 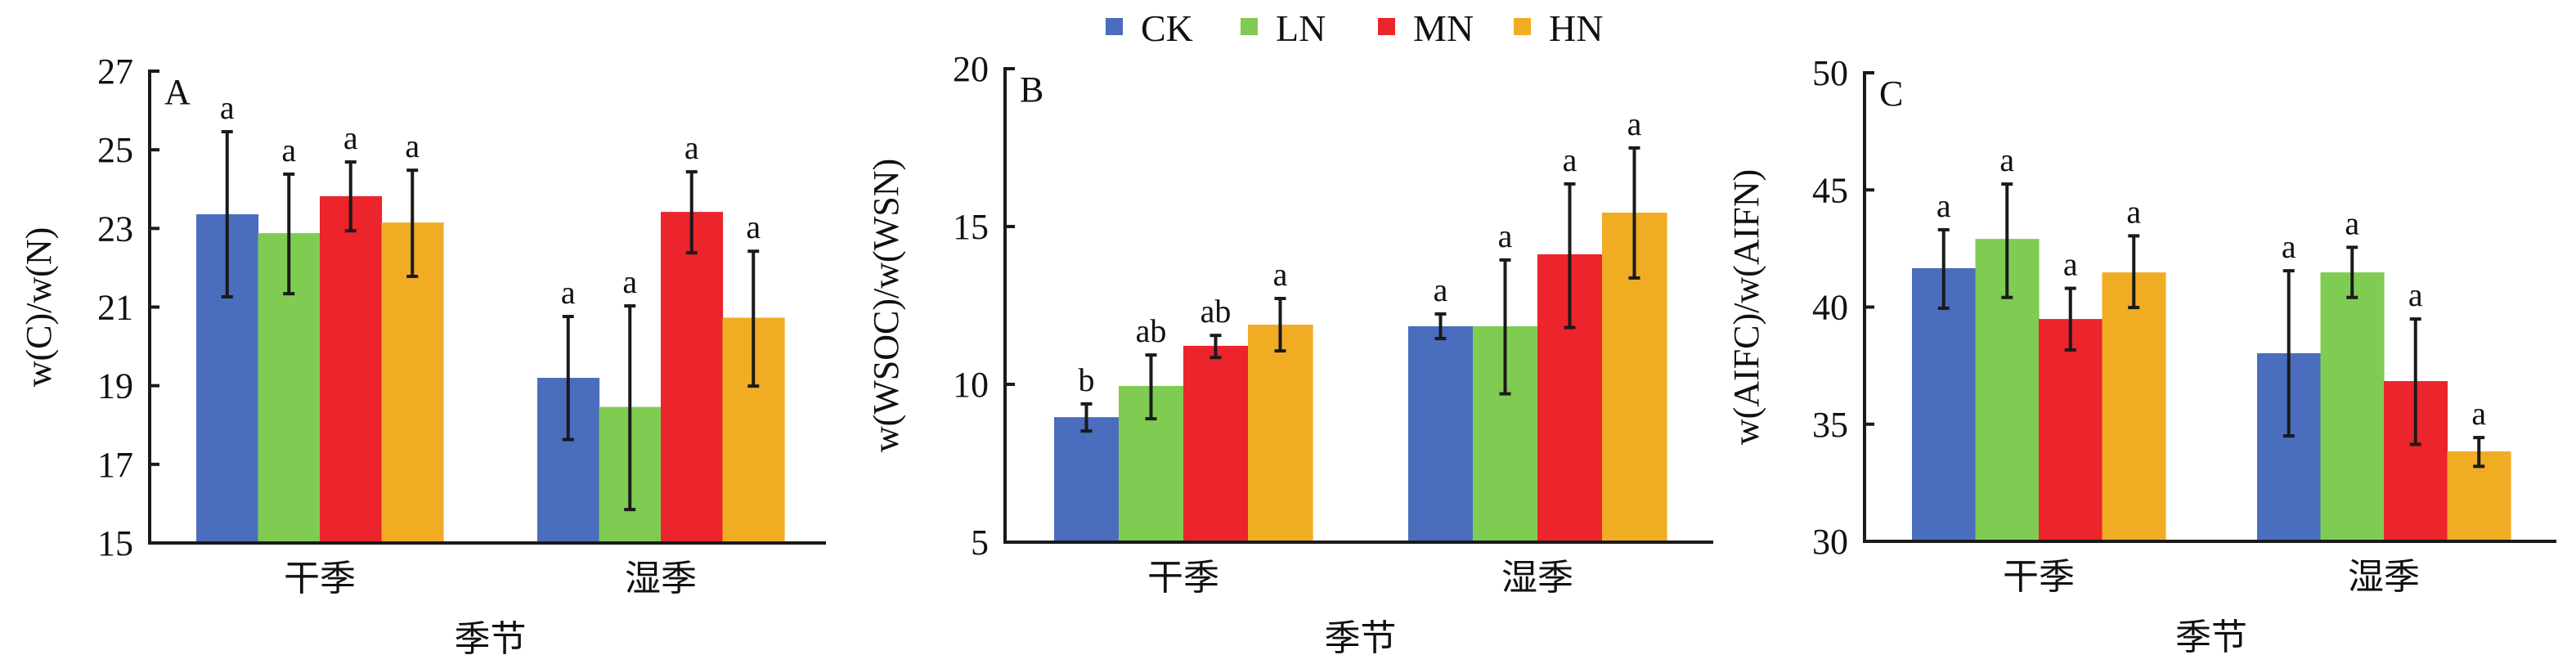 I want to click on y-tick-label: 23, so click(x=115, y=229).